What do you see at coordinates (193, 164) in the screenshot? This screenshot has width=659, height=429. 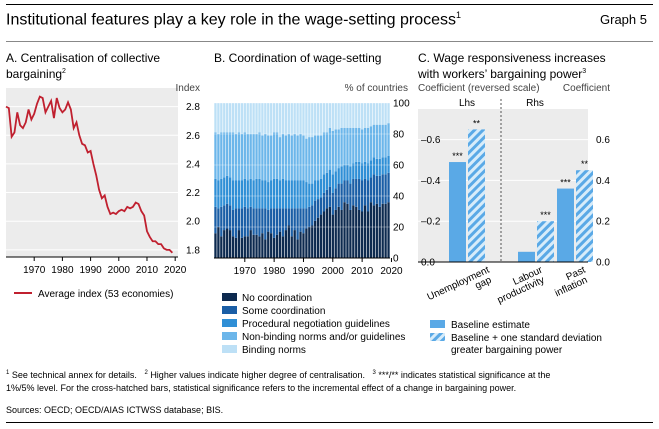 I see `panel-a-ytick-label: 2.4` at bounding box center [193, 164].